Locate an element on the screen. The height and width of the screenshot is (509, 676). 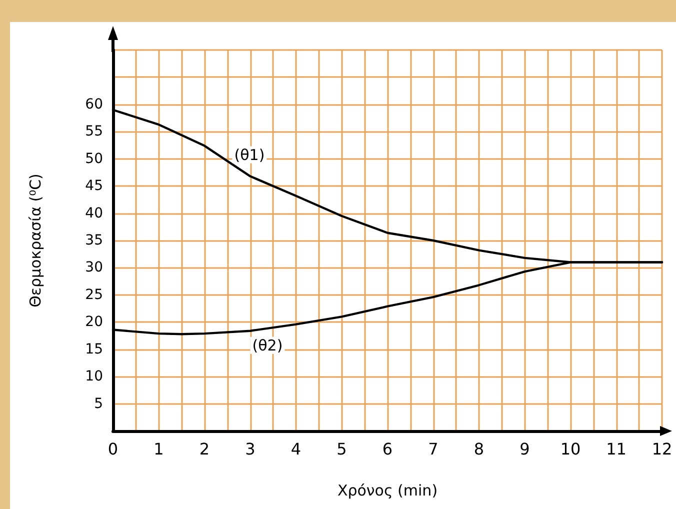
y-tick-label: 30 is located at coordinates (94, 268).